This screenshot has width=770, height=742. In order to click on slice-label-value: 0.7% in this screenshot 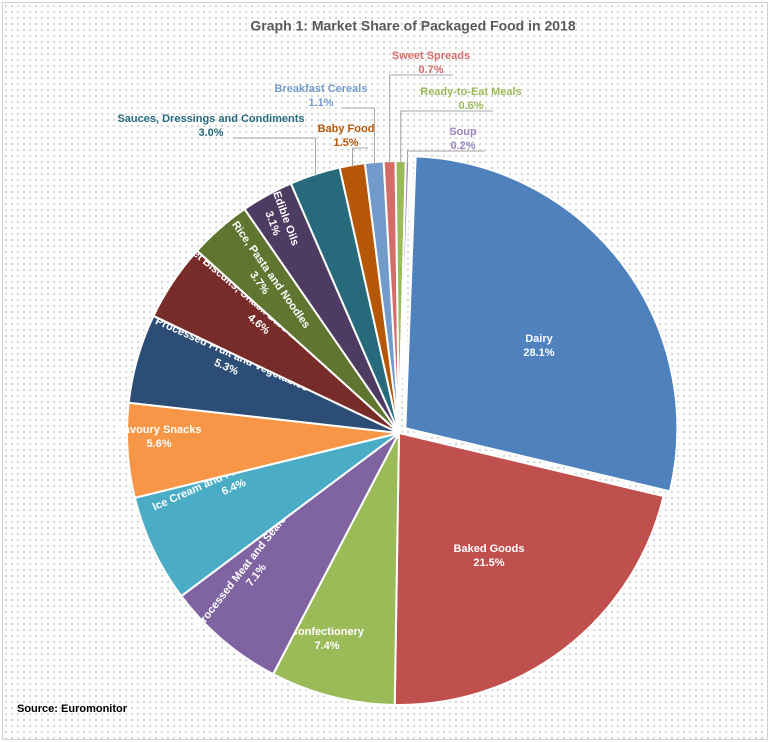, I will do `click(430, 70)`.